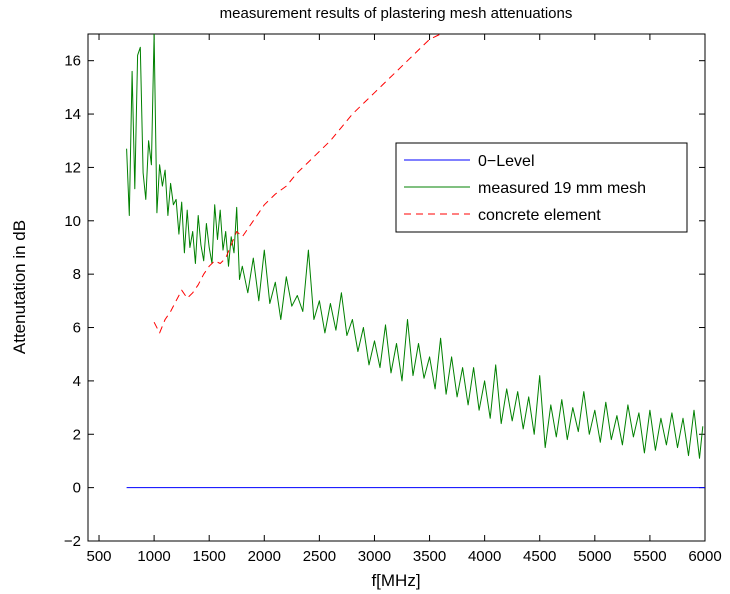 This screenshot has height=594, width=730. What do you see at coordinates (19, 287) in the screenshot?
I see `y-axis-label: Attenutation in dB` at bounding box center [19, 287].